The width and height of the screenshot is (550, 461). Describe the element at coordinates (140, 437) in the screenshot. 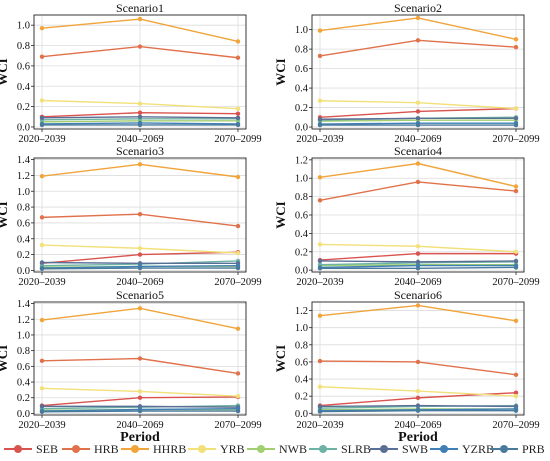

I see `x-axis-label-left: Period` at that location.